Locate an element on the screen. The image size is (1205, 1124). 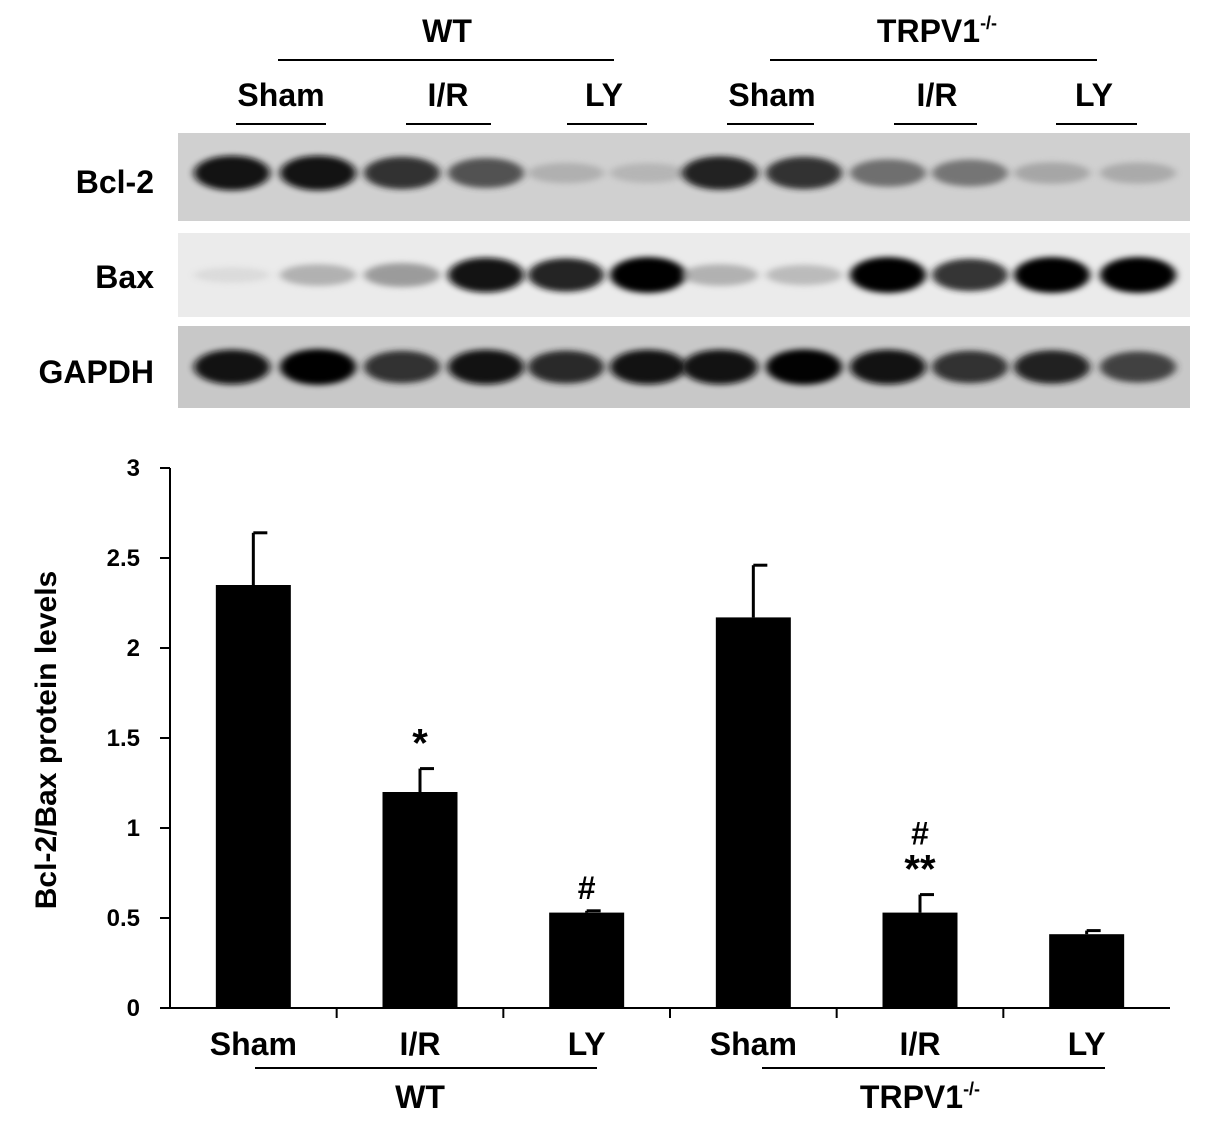
significance-mark: * is located at coordinates (420, 744).